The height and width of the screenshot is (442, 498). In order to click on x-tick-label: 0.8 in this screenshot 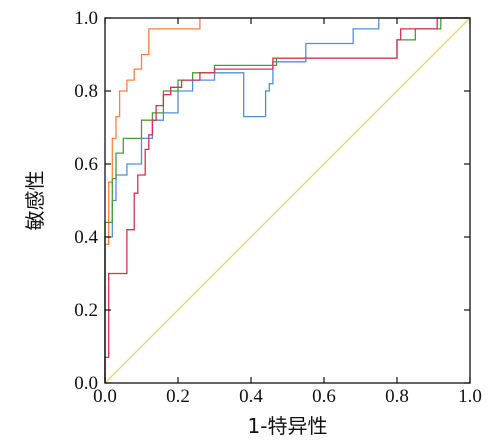, I will do `click(397, 396)`.